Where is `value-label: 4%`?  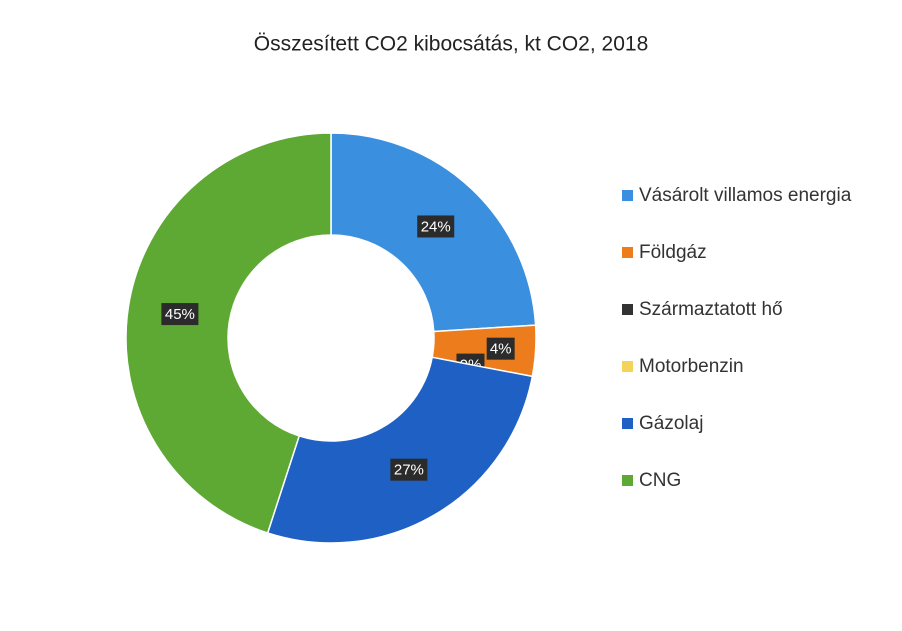
value-label: 4% is located at coordinates (501, 349).